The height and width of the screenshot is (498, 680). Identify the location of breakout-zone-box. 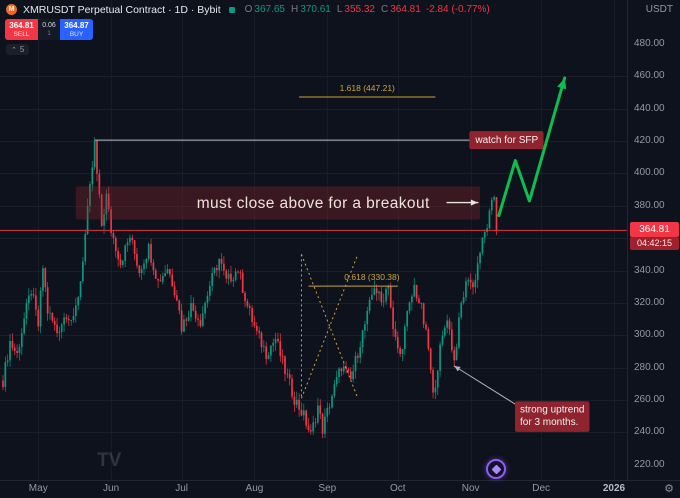
(278, 203).